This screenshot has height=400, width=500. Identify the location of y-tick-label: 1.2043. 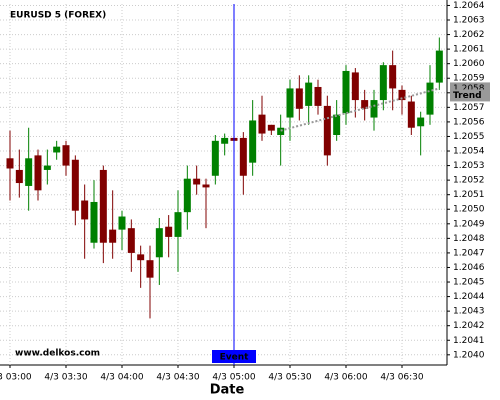
(469, 312).